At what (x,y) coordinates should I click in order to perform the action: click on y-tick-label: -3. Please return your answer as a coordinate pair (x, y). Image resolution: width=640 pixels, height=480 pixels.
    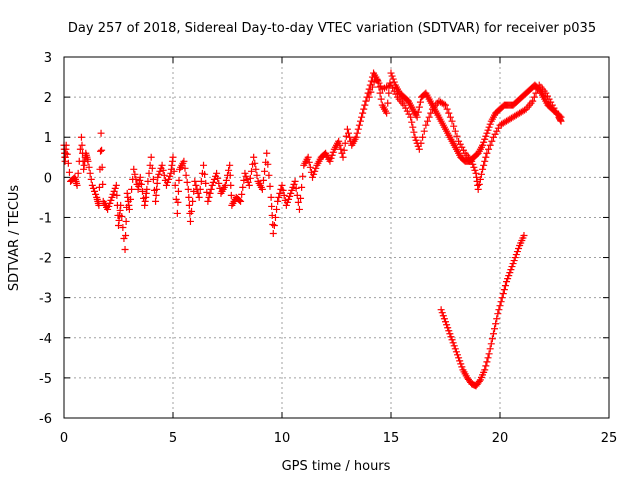
    Looking at the image, I should click on (45, 299).